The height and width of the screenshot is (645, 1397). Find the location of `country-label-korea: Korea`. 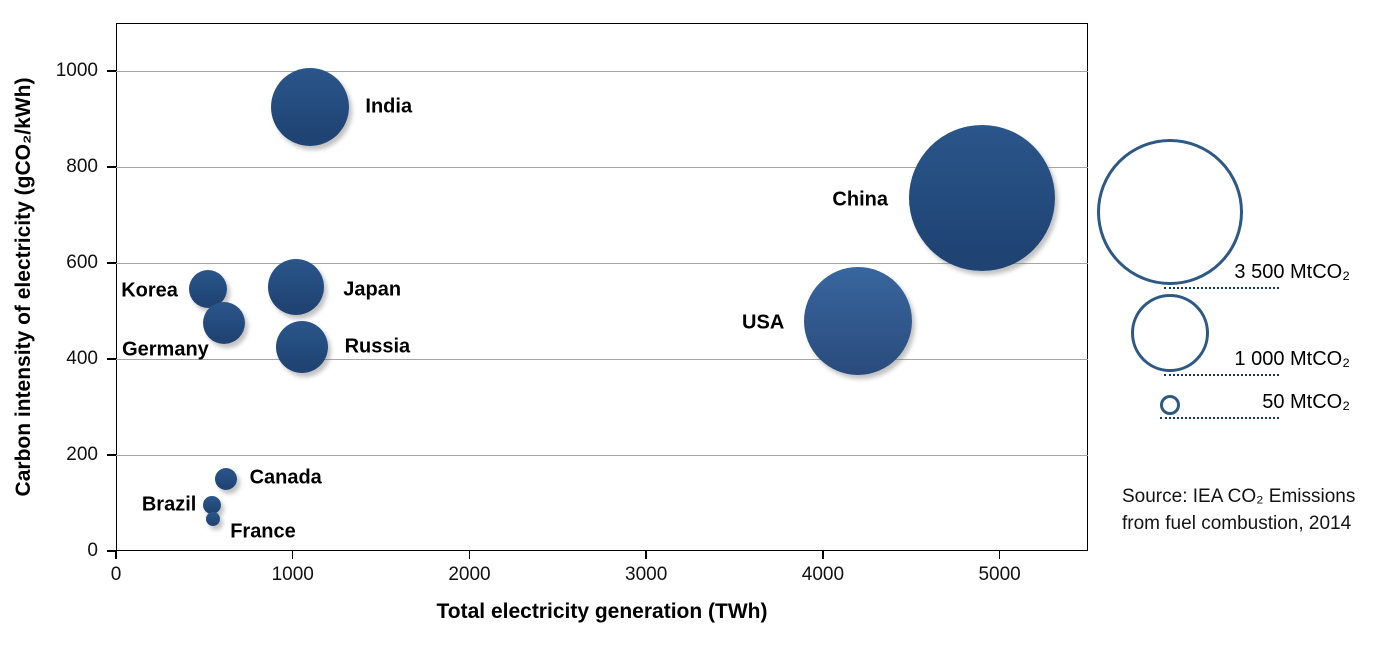

country-label-korea: Korea is located at coordinates (149, 290).